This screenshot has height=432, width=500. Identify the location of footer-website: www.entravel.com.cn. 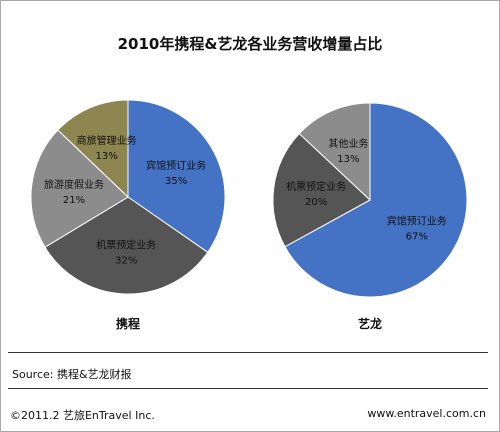
(426, 413).